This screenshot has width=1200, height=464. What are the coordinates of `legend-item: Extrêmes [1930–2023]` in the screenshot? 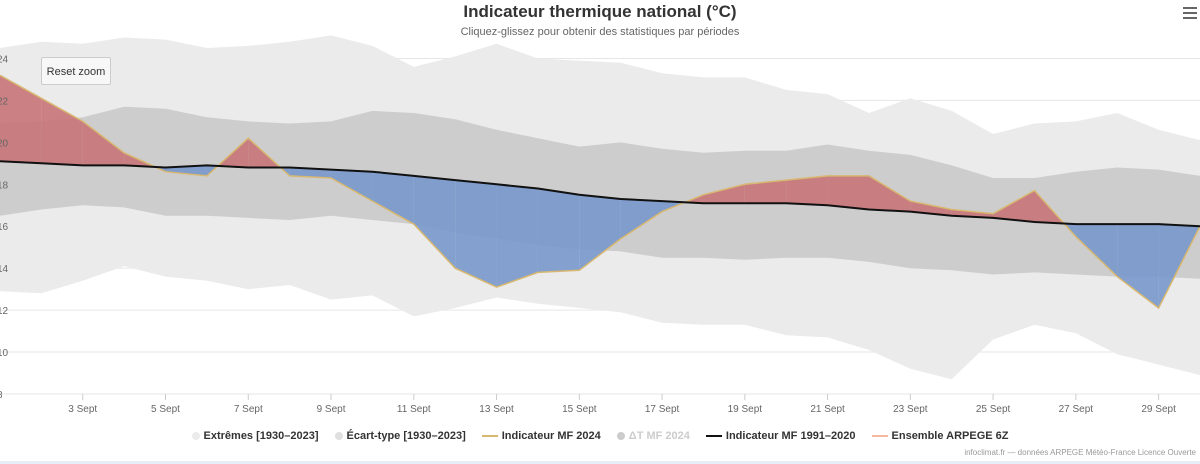 It's located at (255, 436).